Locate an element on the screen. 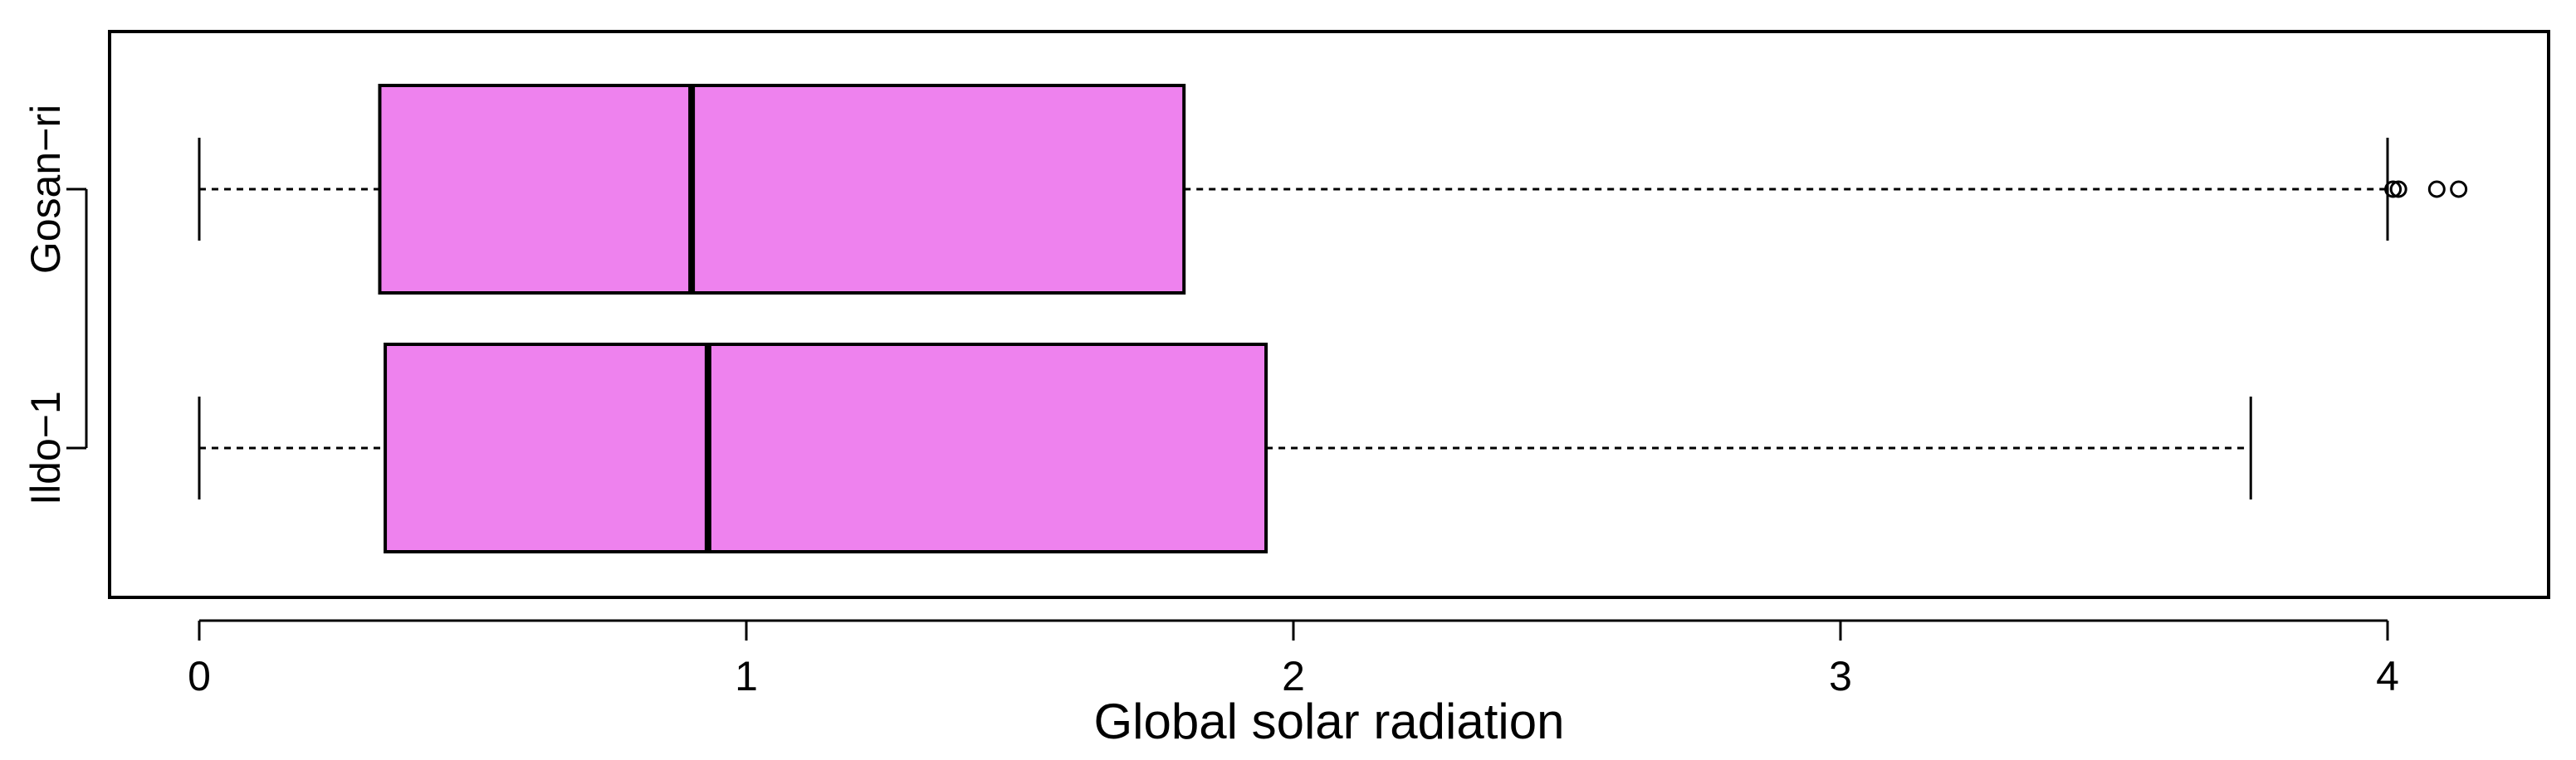 The height and width of the screenshot is (760, 2576). x-tick-label: 0 is located at coordinates (199, 676).